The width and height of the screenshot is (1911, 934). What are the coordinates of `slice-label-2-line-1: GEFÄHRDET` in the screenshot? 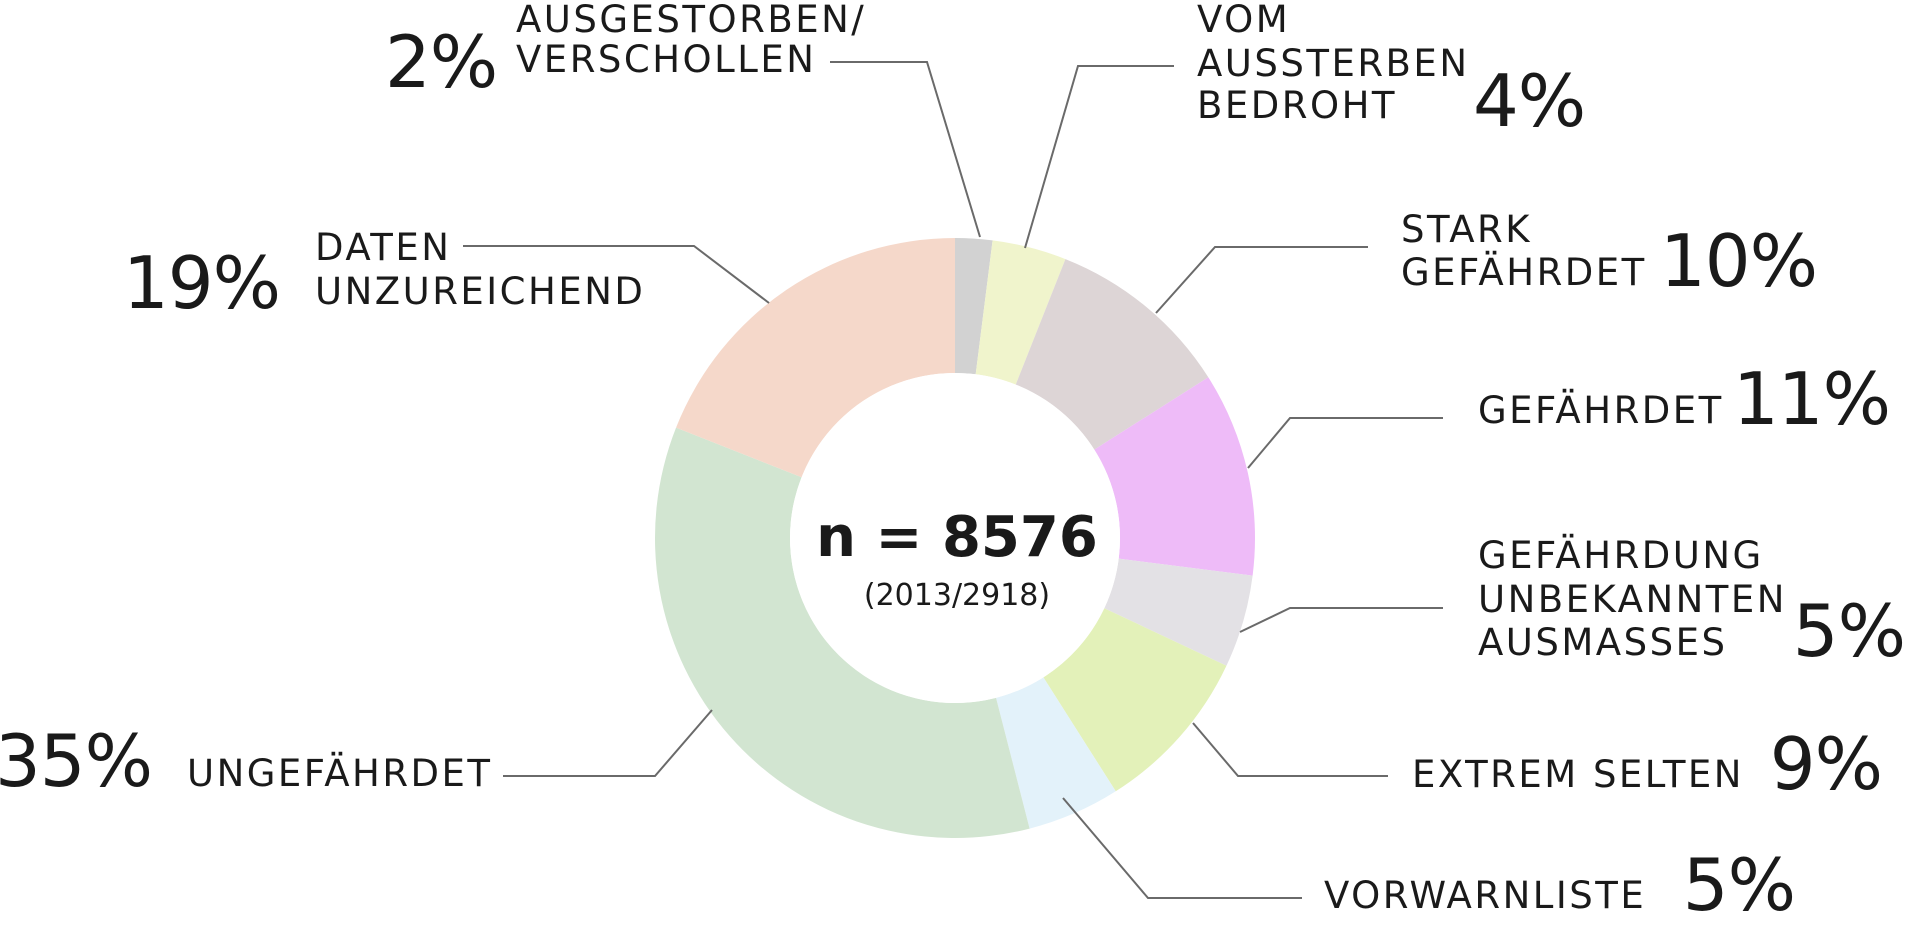 It's located at (1524, 272).